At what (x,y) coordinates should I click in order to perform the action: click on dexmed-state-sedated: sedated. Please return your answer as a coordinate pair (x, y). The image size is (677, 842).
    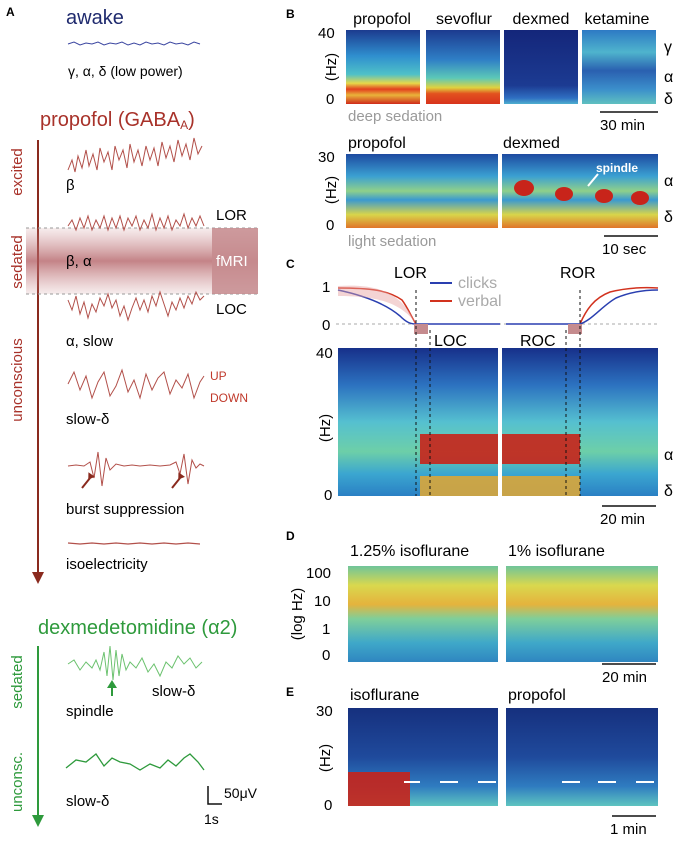
    Looking at the image, I should click on (17, 681).